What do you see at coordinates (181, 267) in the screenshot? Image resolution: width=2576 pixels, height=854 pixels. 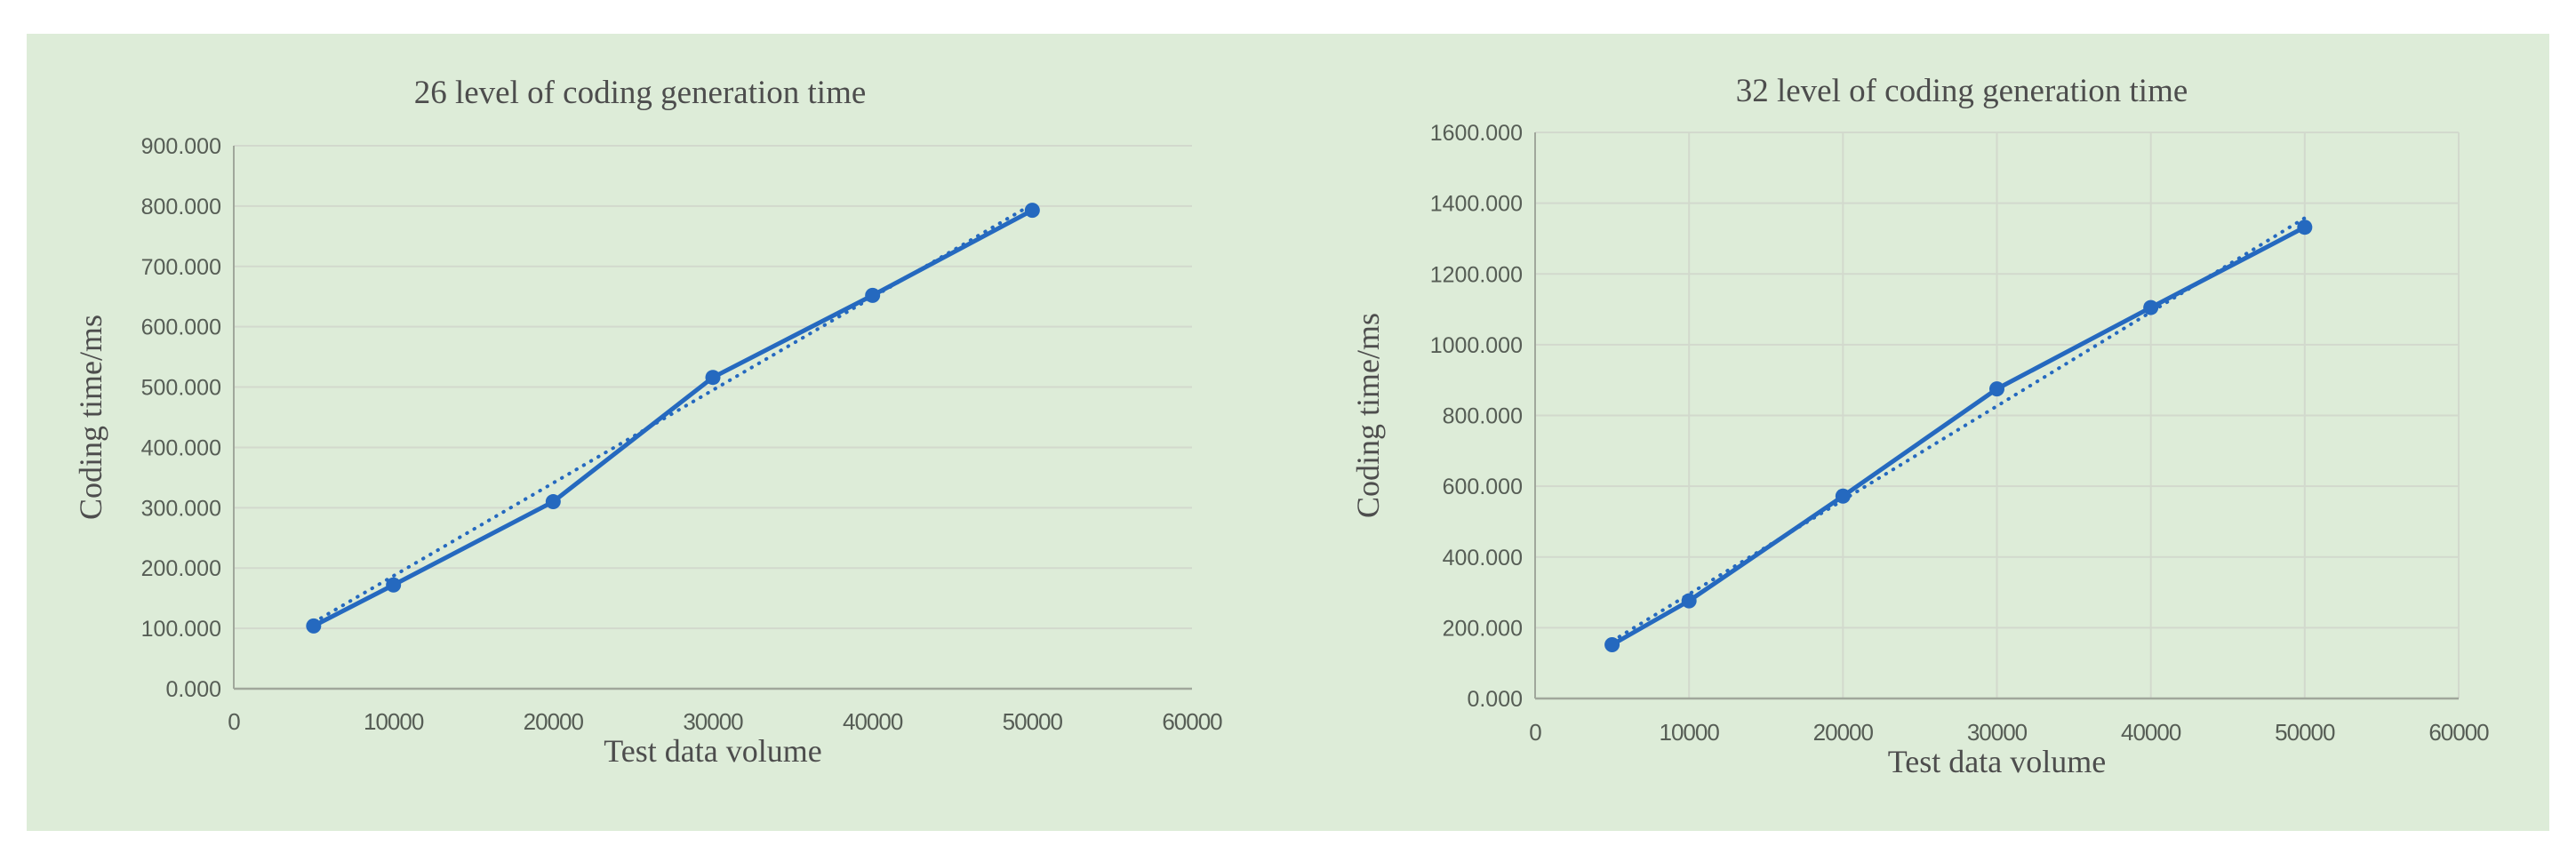 I see `y-tick-label: 700.000` at bounding box center [181, 267].